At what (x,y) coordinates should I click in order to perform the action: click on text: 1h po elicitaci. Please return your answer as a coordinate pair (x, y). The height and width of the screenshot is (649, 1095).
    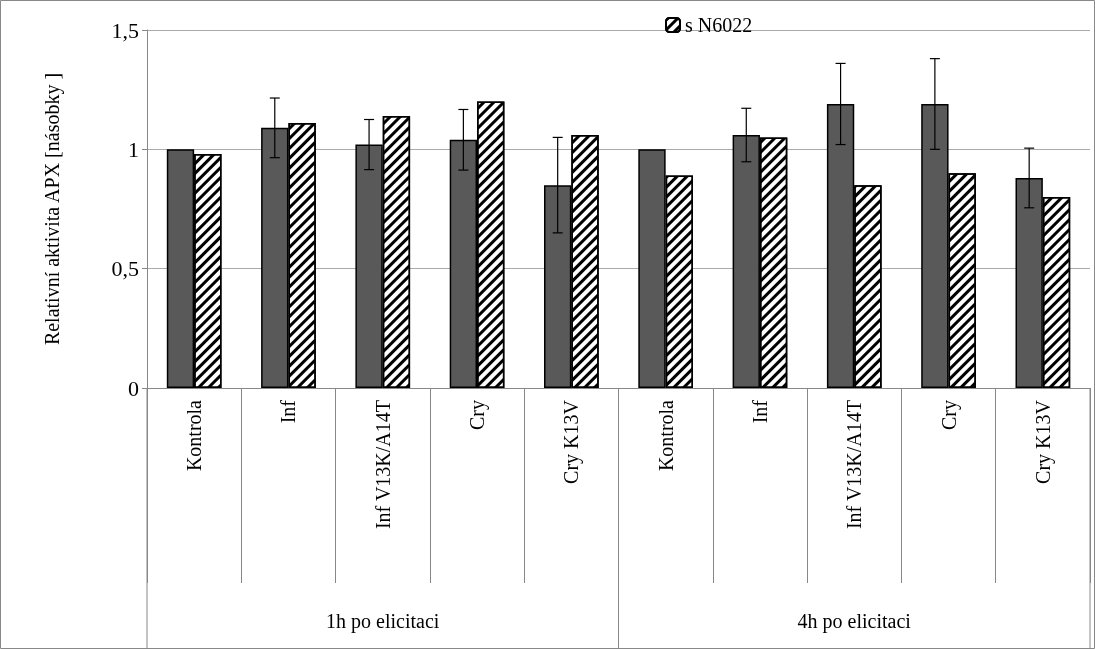
    Looking at the image, I should click on (383, 621).